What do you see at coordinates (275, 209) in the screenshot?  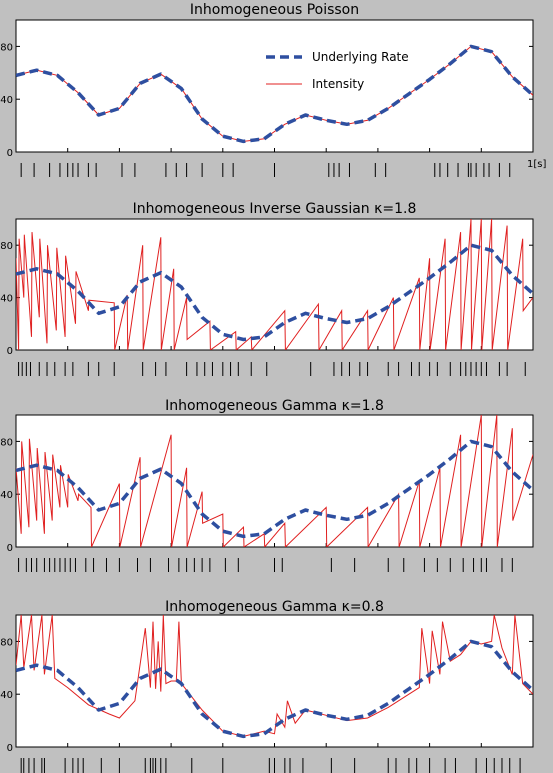 I see `chart-title: Inhomogeneous Inverse Gaussian κ=1.8` at bounding box center [275, 209].